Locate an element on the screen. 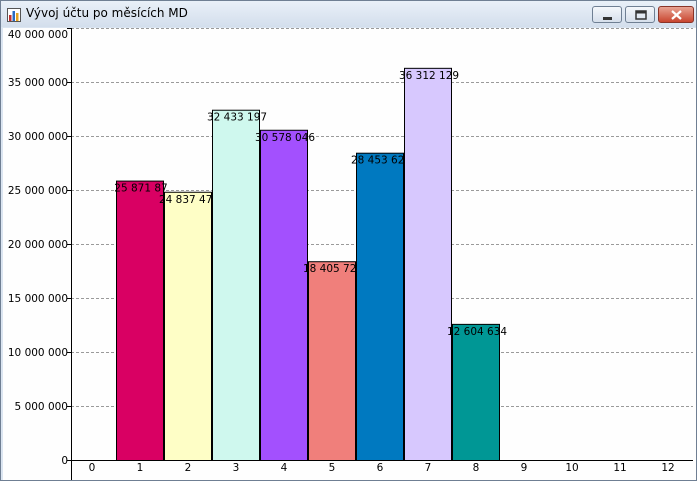 This screenshot has height=481, width=697. bar-chart-app-icon is located at coordinates (14, 14).